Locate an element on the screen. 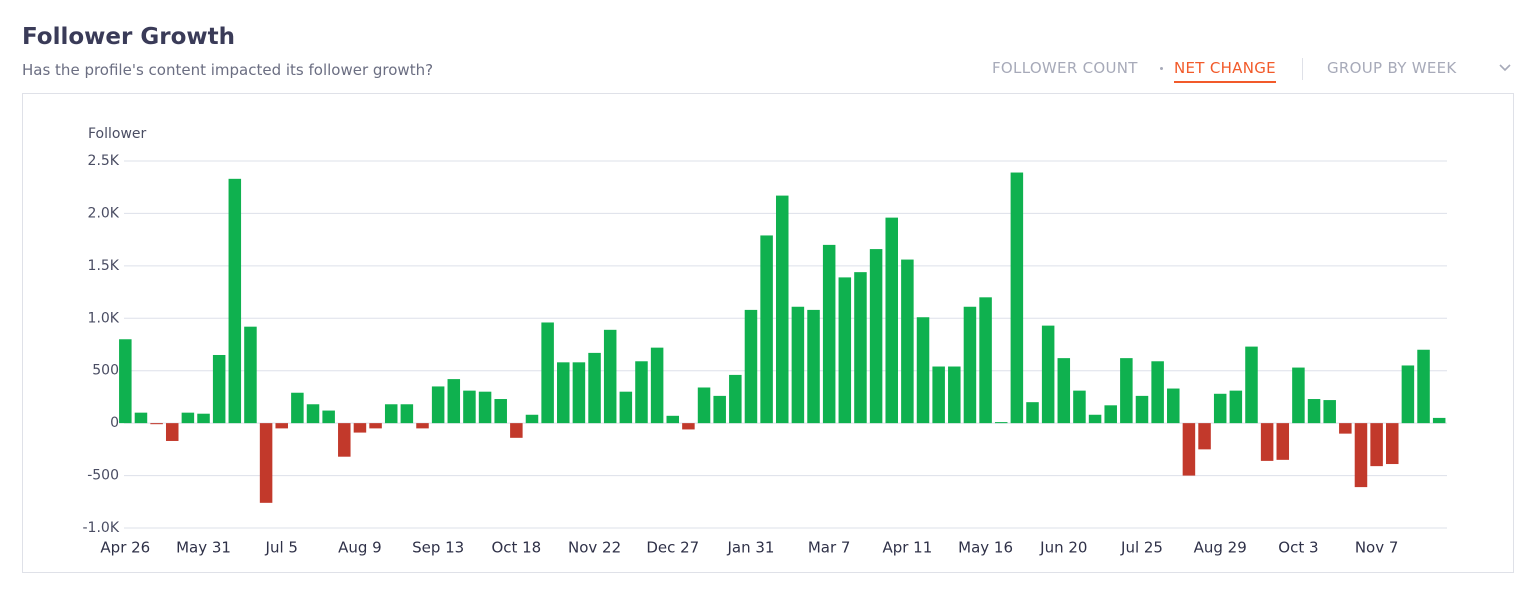  x-tick-label: Aug 9 is located at coordinates (360, 548).